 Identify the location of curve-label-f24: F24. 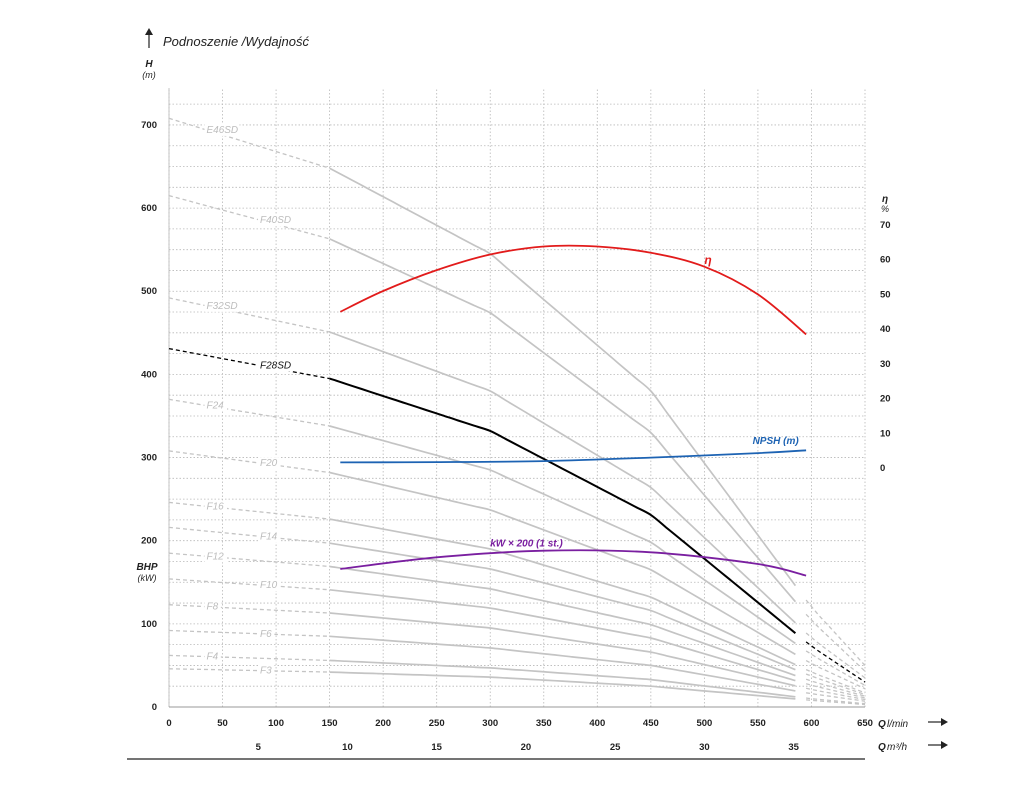
(215, 406).